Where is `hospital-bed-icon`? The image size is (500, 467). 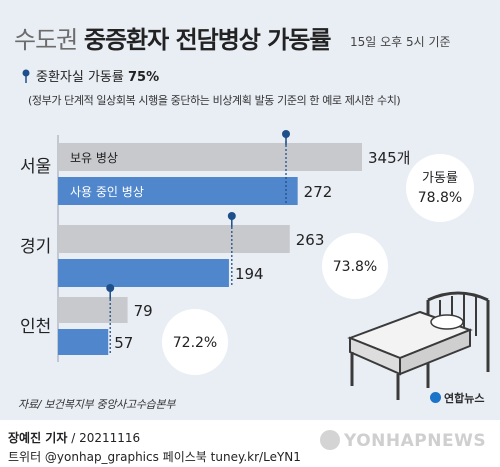 hospital-bed-icon is located at coordinates (418, 345).